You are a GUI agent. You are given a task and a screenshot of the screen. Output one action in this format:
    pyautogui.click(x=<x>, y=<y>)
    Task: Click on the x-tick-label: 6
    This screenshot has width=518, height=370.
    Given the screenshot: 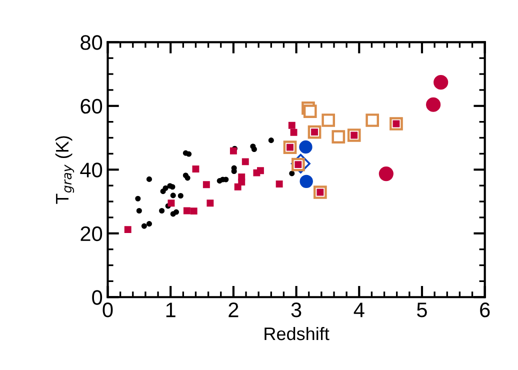 What is the action you would take?
    pyautogui.click(x=485, y=310)
    